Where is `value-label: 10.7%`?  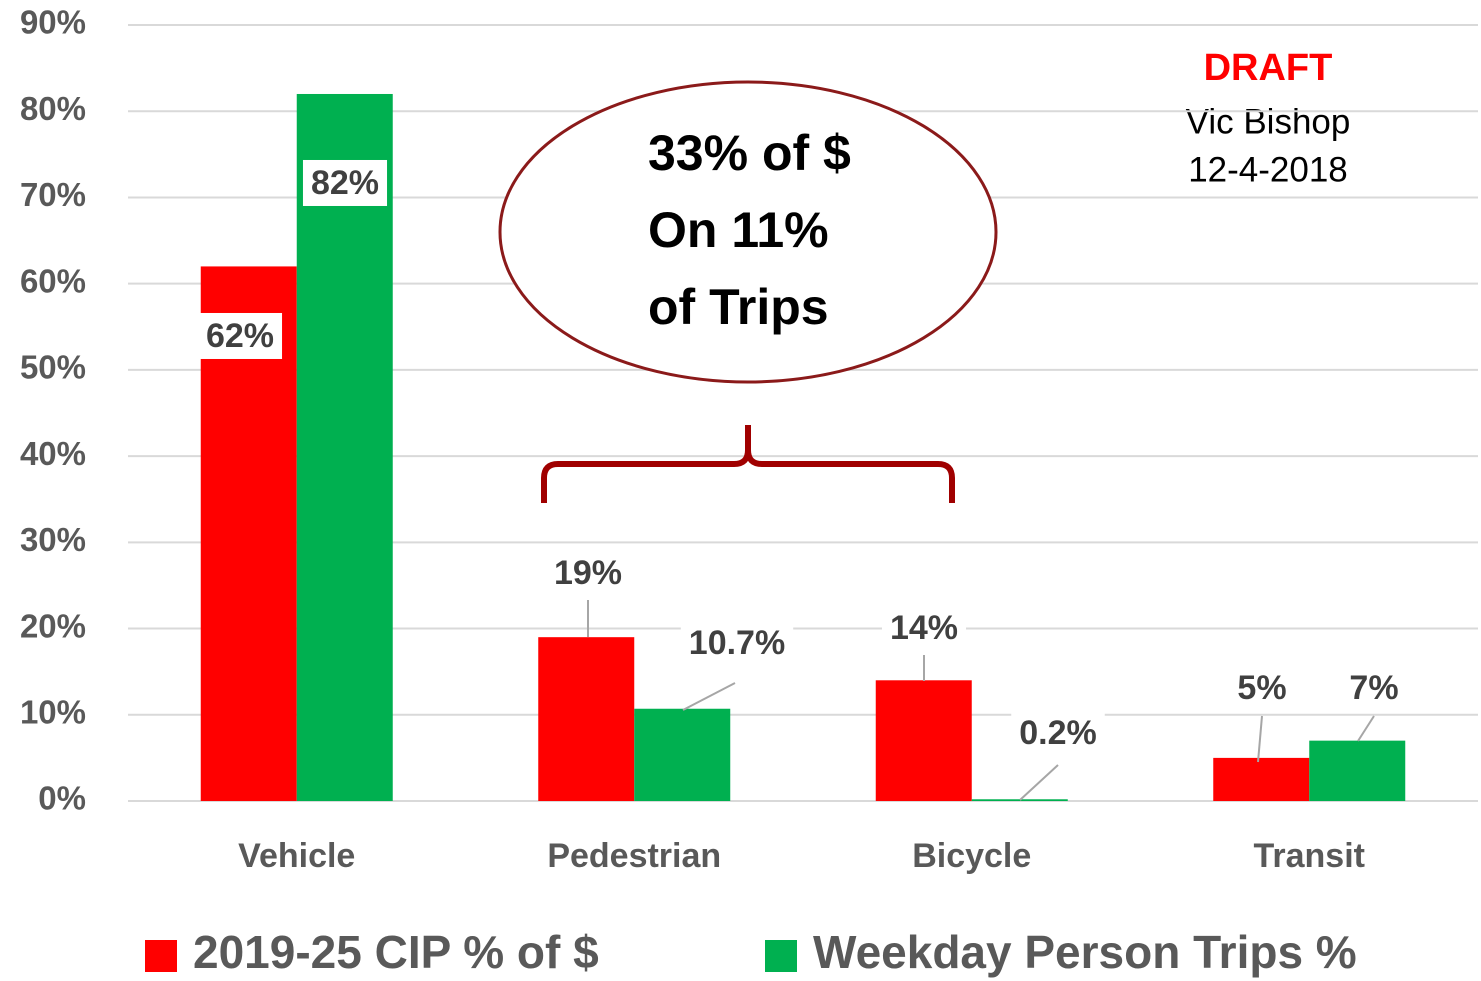 value-label: 10.7% is located at coordinates (737, 643).